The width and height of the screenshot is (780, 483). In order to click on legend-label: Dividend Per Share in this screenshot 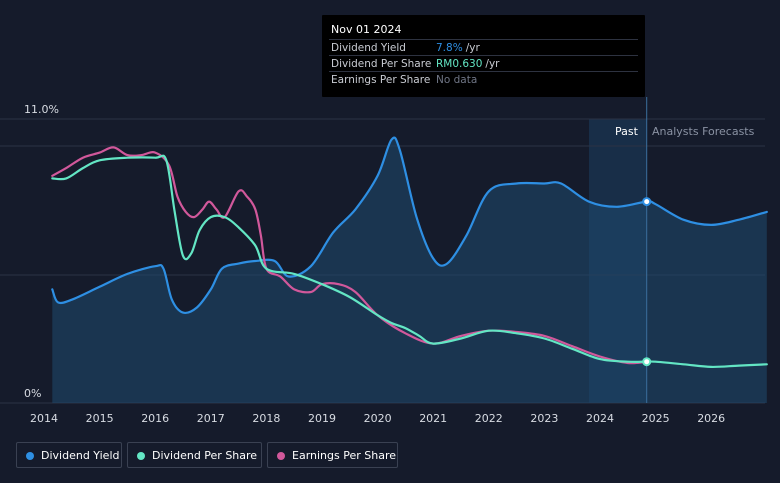, I will do `click(205, 455)`.